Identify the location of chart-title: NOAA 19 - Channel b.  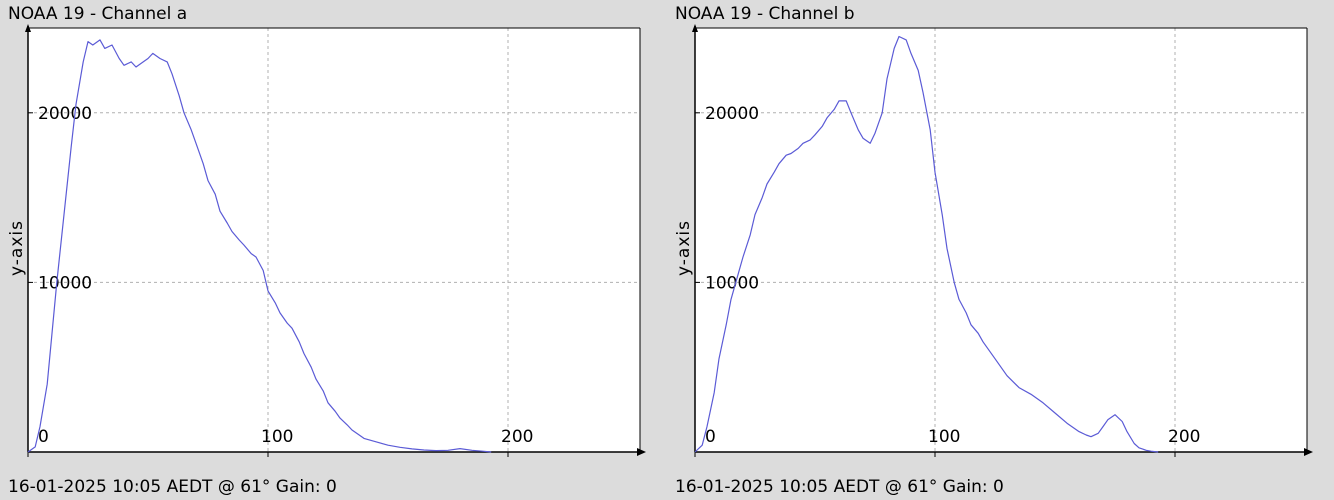
(765, 14).